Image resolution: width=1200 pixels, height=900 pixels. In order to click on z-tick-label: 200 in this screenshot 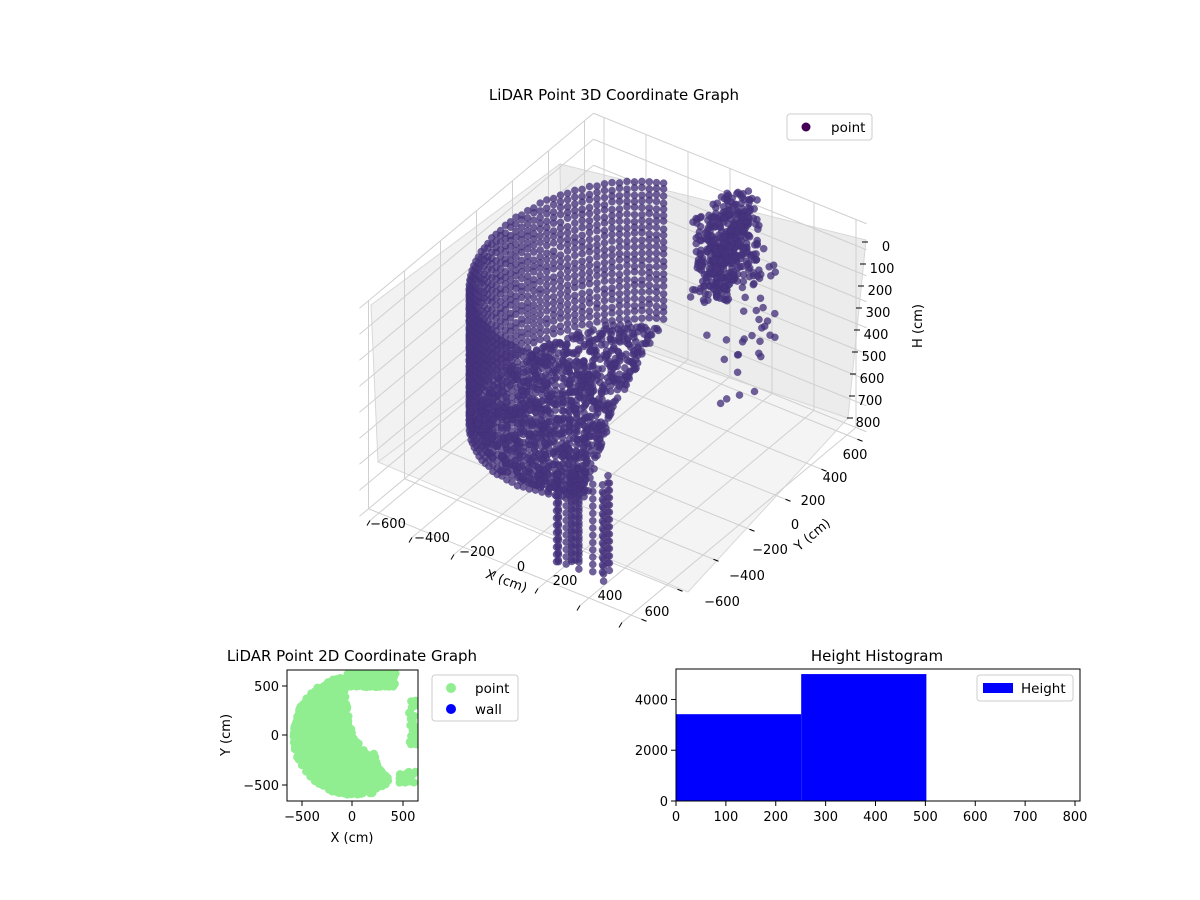, I will do `click(880, 291)`.